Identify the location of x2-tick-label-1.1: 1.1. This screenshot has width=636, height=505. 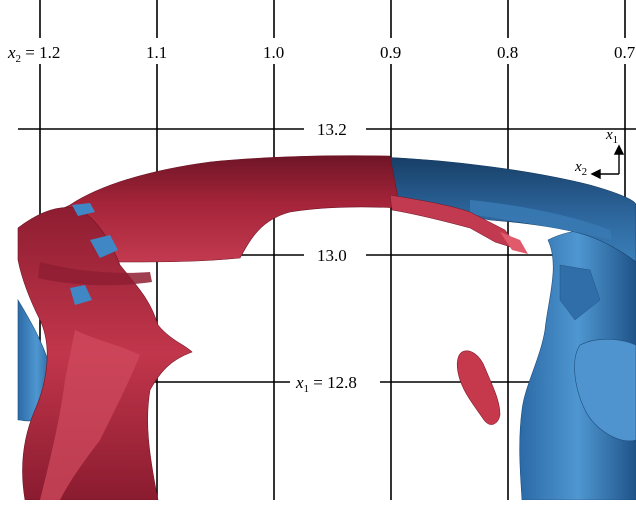
(157, 52).